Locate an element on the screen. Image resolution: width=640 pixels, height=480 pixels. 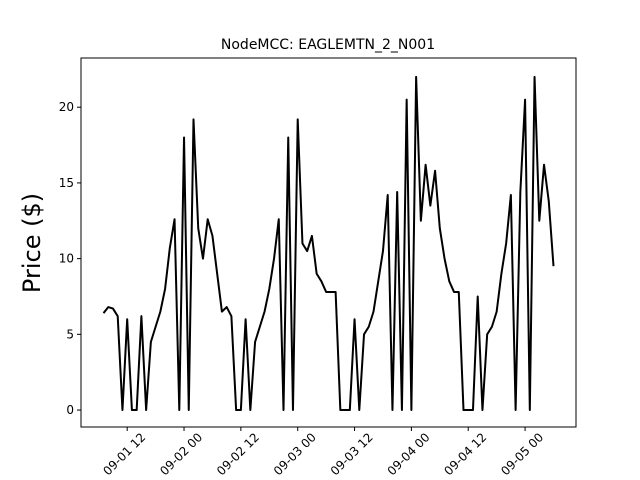
y-tick-label: 0 is located at coordinates (70, 410).